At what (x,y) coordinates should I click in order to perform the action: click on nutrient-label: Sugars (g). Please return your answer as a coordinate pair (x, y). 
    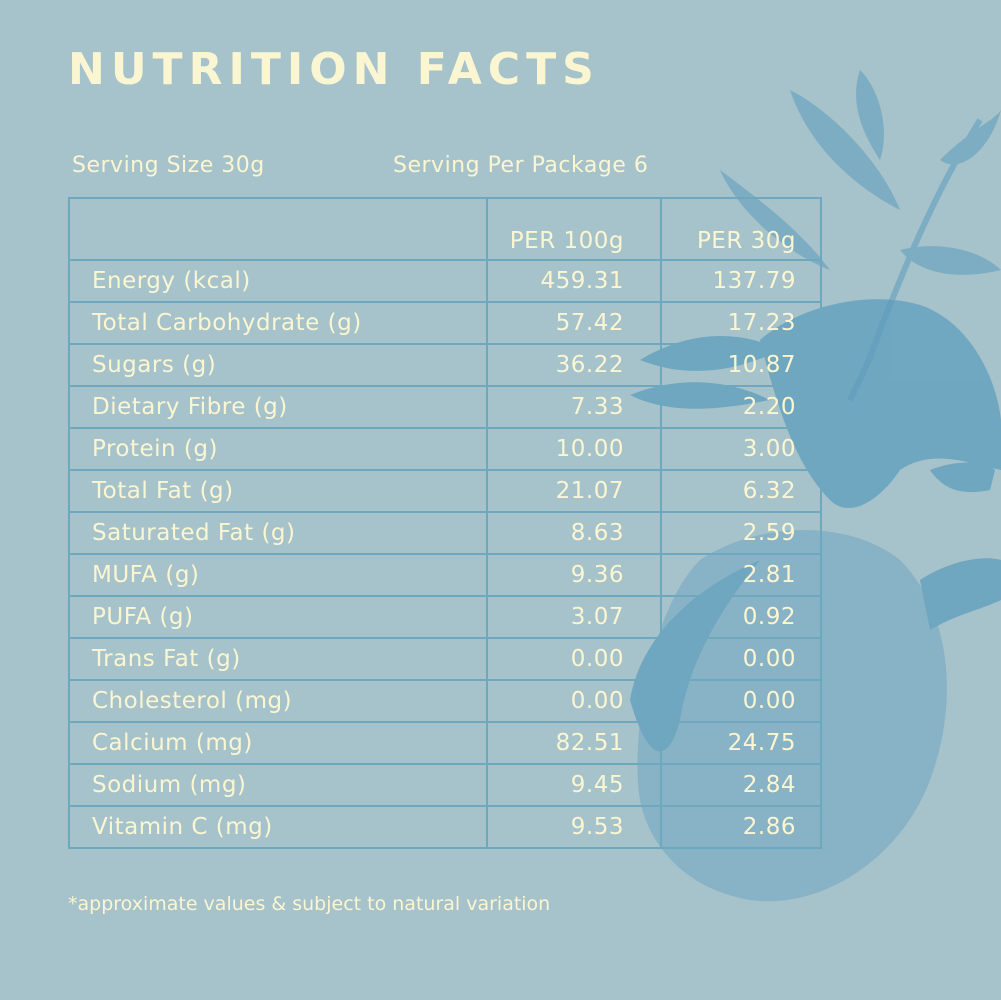
    Looking at the image, I should click on (278, 365).